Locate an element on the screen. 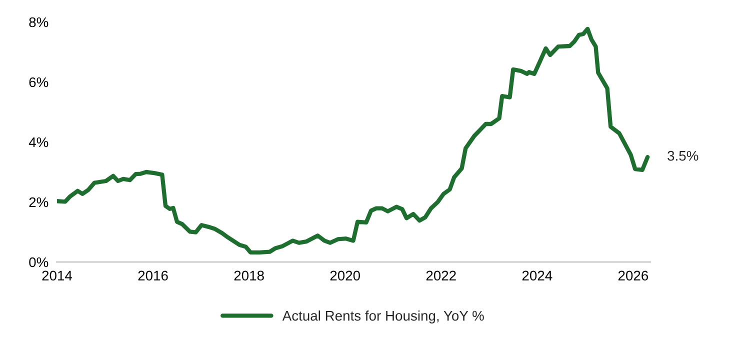 The image size is (730, 342). x-tick-label: 2020 is located at coordinates (345, 275).